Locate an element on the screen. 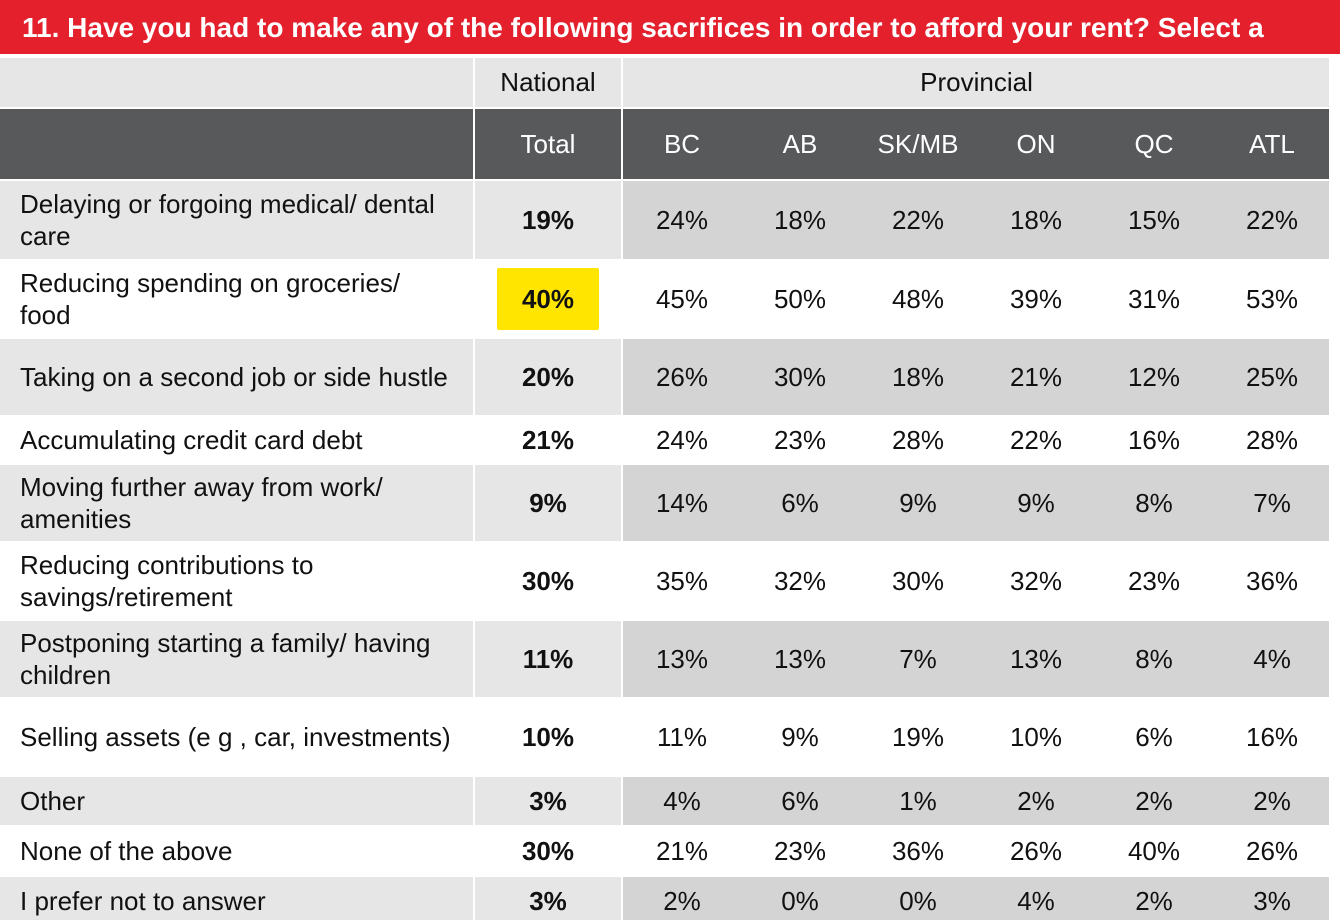 Image resolution: width=1340 pixels, height=920 pixels. cell-ab: 30% is located at coordinates (800, 377).